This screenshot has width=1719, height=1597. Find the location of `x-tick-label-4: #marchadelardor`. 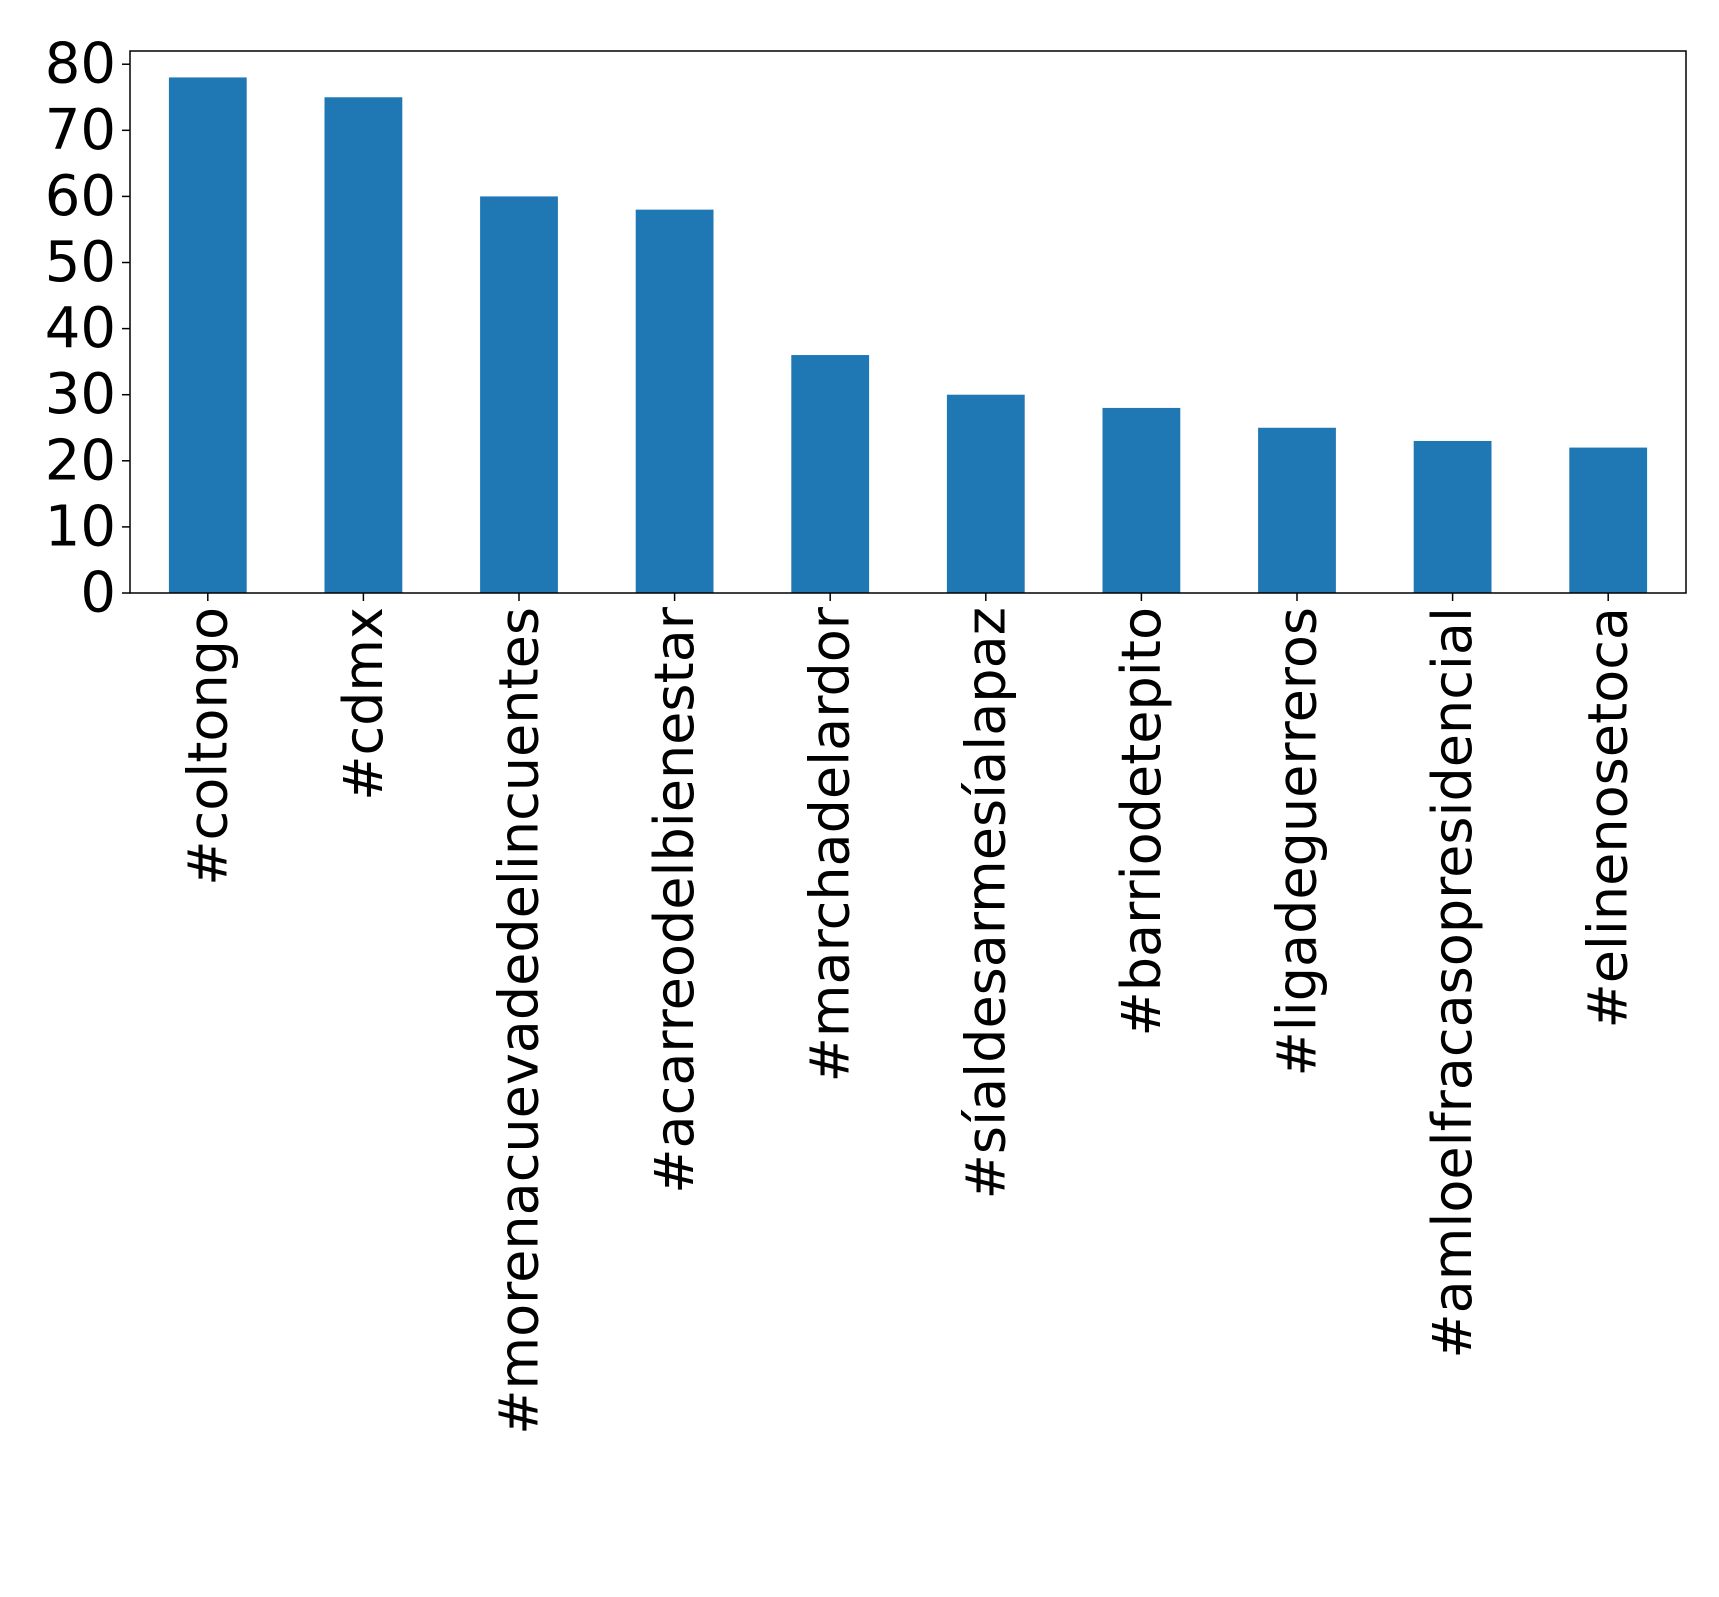

x-tick-label-4: #marchadelardor is located at coordinates (830, 844).